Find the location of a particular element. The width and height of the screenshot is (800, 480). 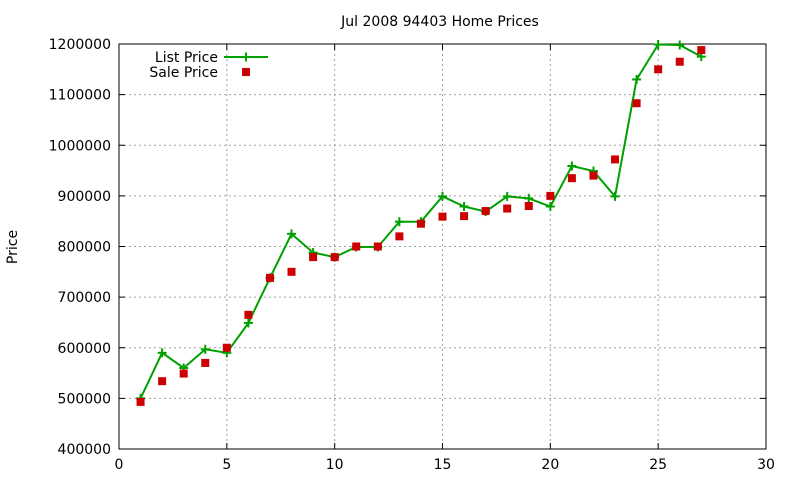

legend-label: List Price is located at coordinates (186, 58).